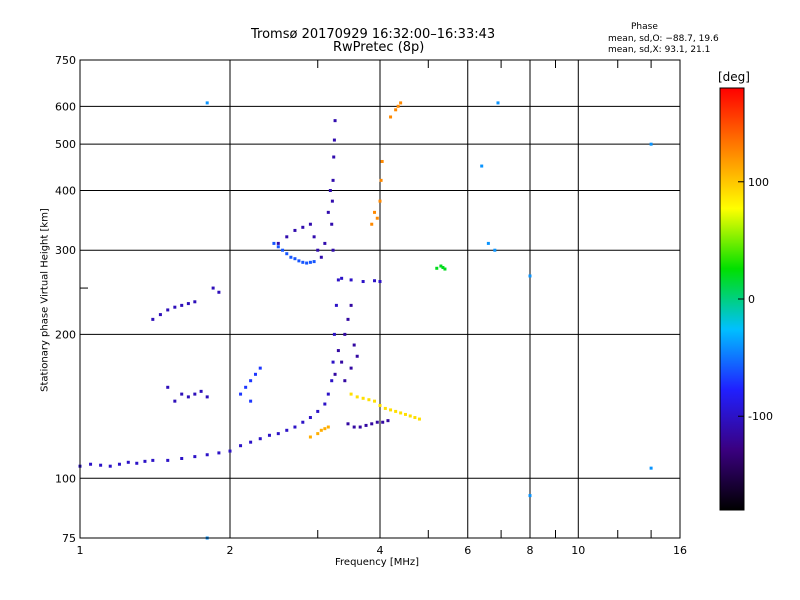  What do you see at coordinates (751, 299) in the screenshot?
I see `colorbar-tick-label: 0` at bounding box center [751, 299].